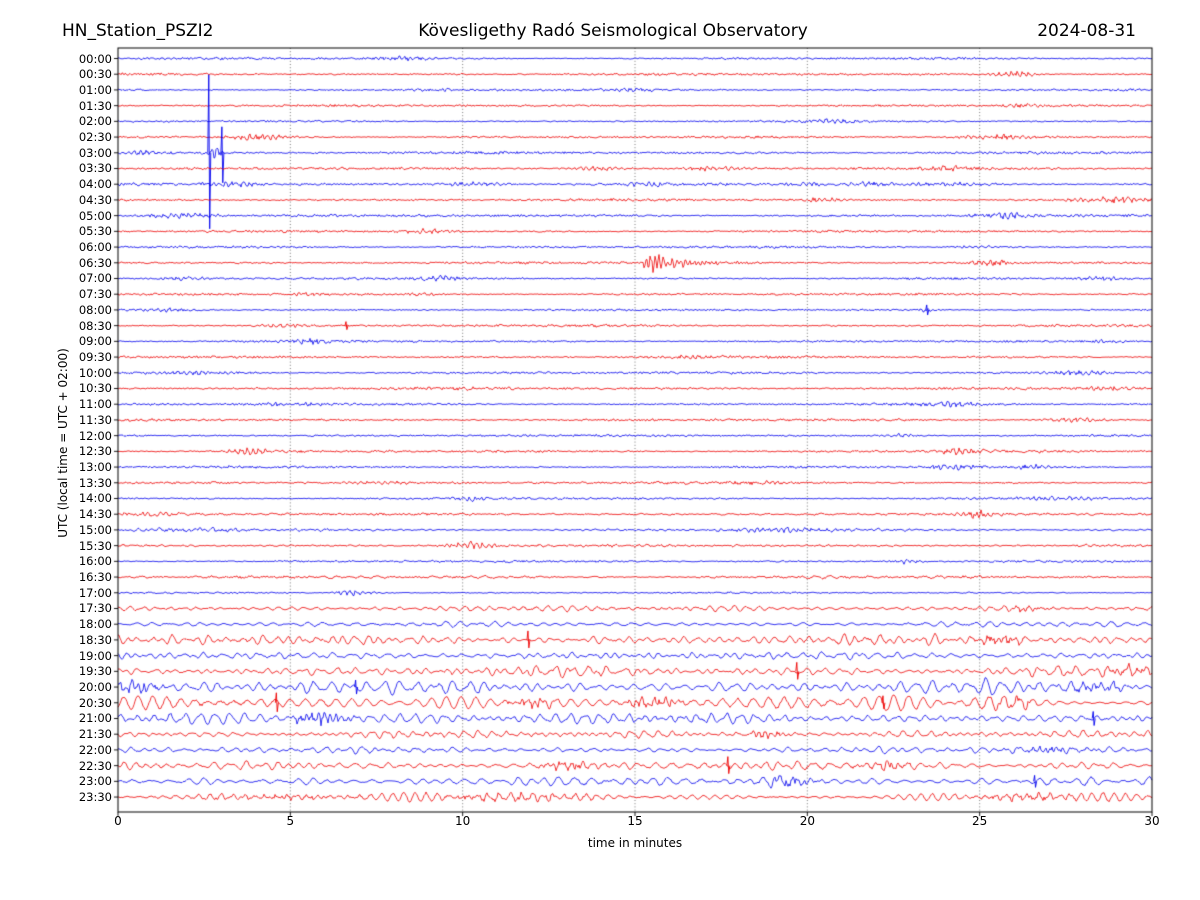 Image resolution: width=1200 pixels, height=900 pixels. I want to click on y-tick-label: 03:30, so click(95, 168).